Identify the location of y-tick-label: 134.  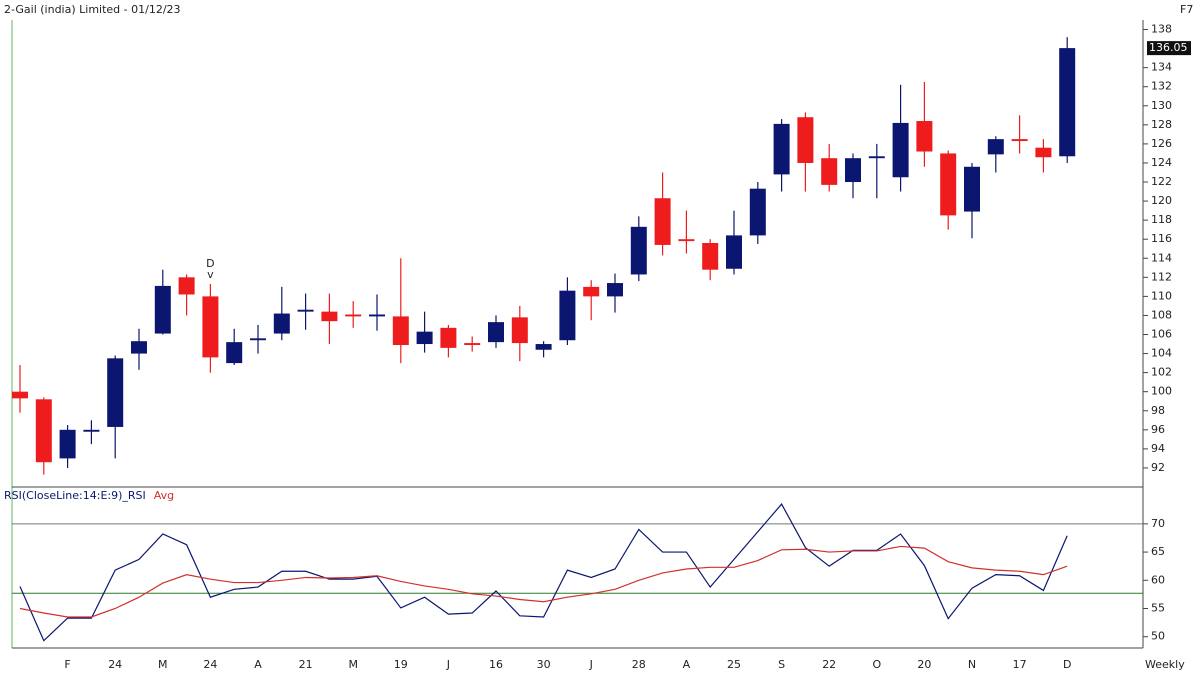
(1161, 67).